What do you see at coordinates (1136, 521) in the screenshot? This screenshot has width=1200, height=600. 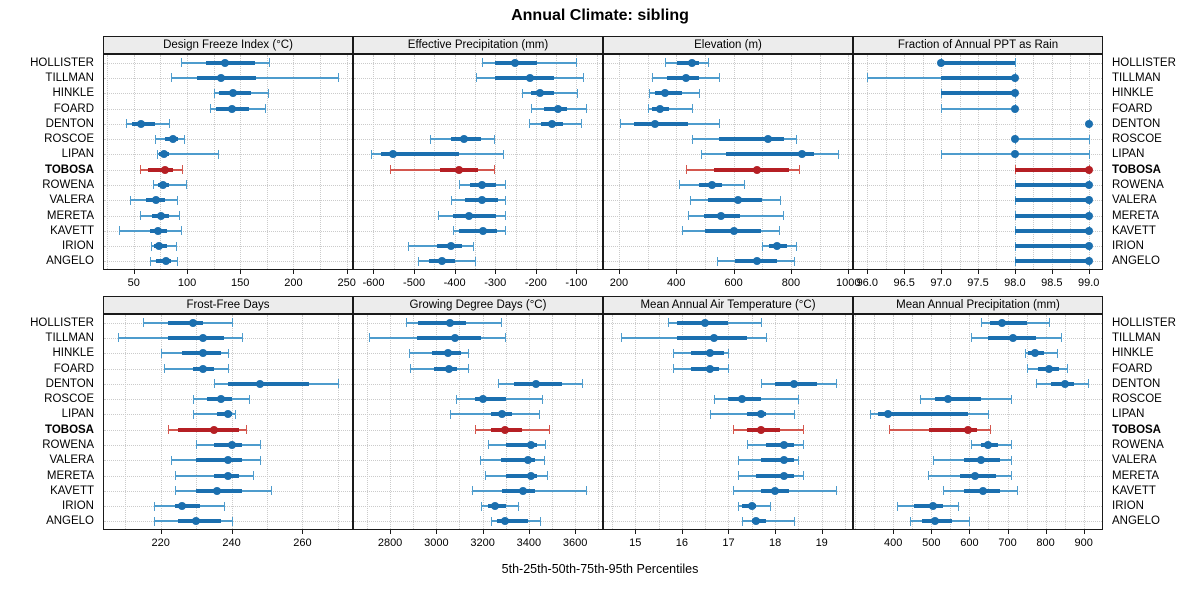 I see `site-label-right-angelo: ANGELO` at bounding box center [1136, 521].